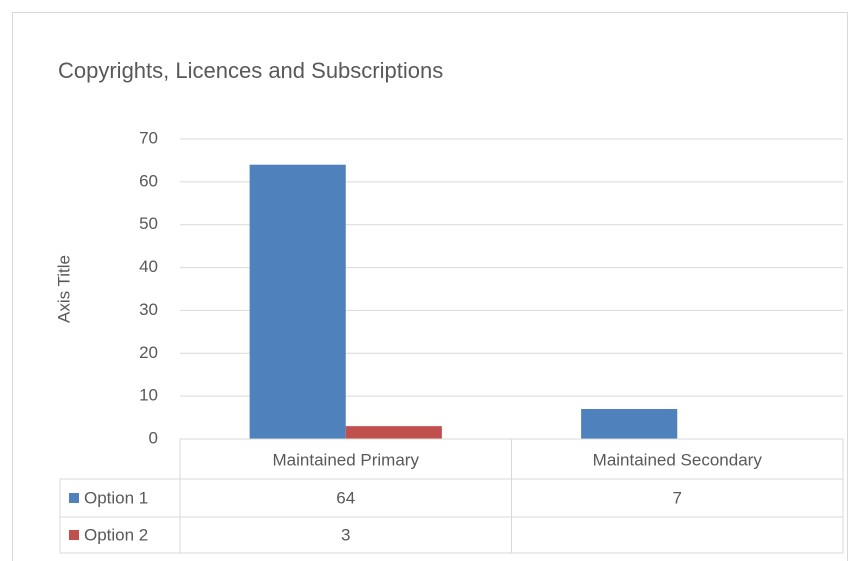 This screenshot has width=850, height=561. I want to click on legend-label: Option 1, so click(116, 497).